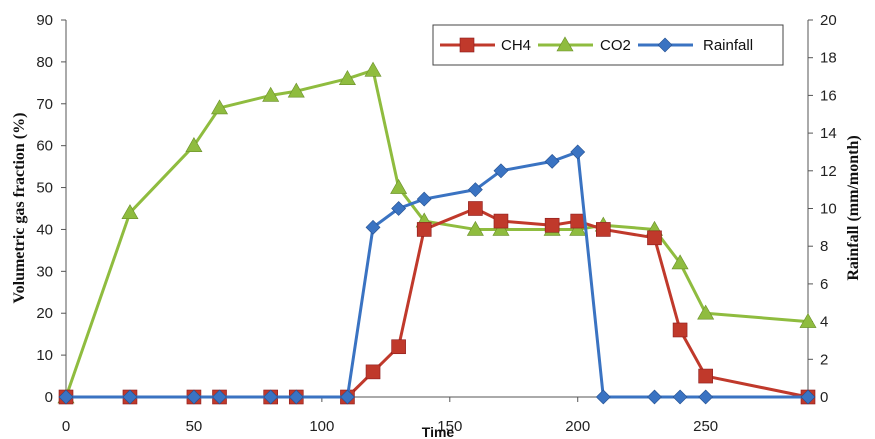  What do you see at coordinates (44, 188) in the screenshot?
I see `y-left-tick-label: 50` at bounding box center [44, 188].